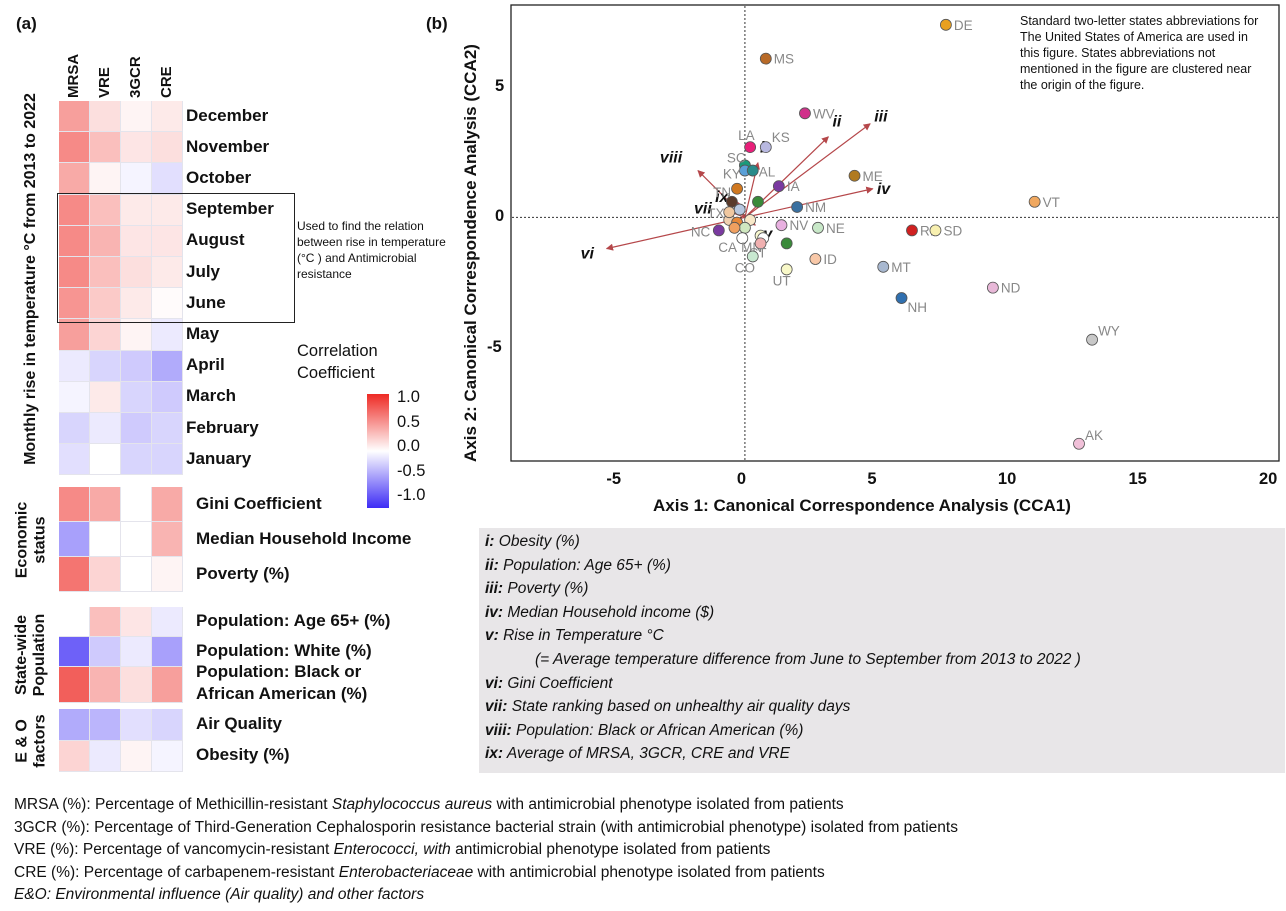 Image resolution: width=1286 pixels, height=911 pixels. Describe the element at coordinates (490, 541) in the screenshot. I see `legend-key: i:` at that location.